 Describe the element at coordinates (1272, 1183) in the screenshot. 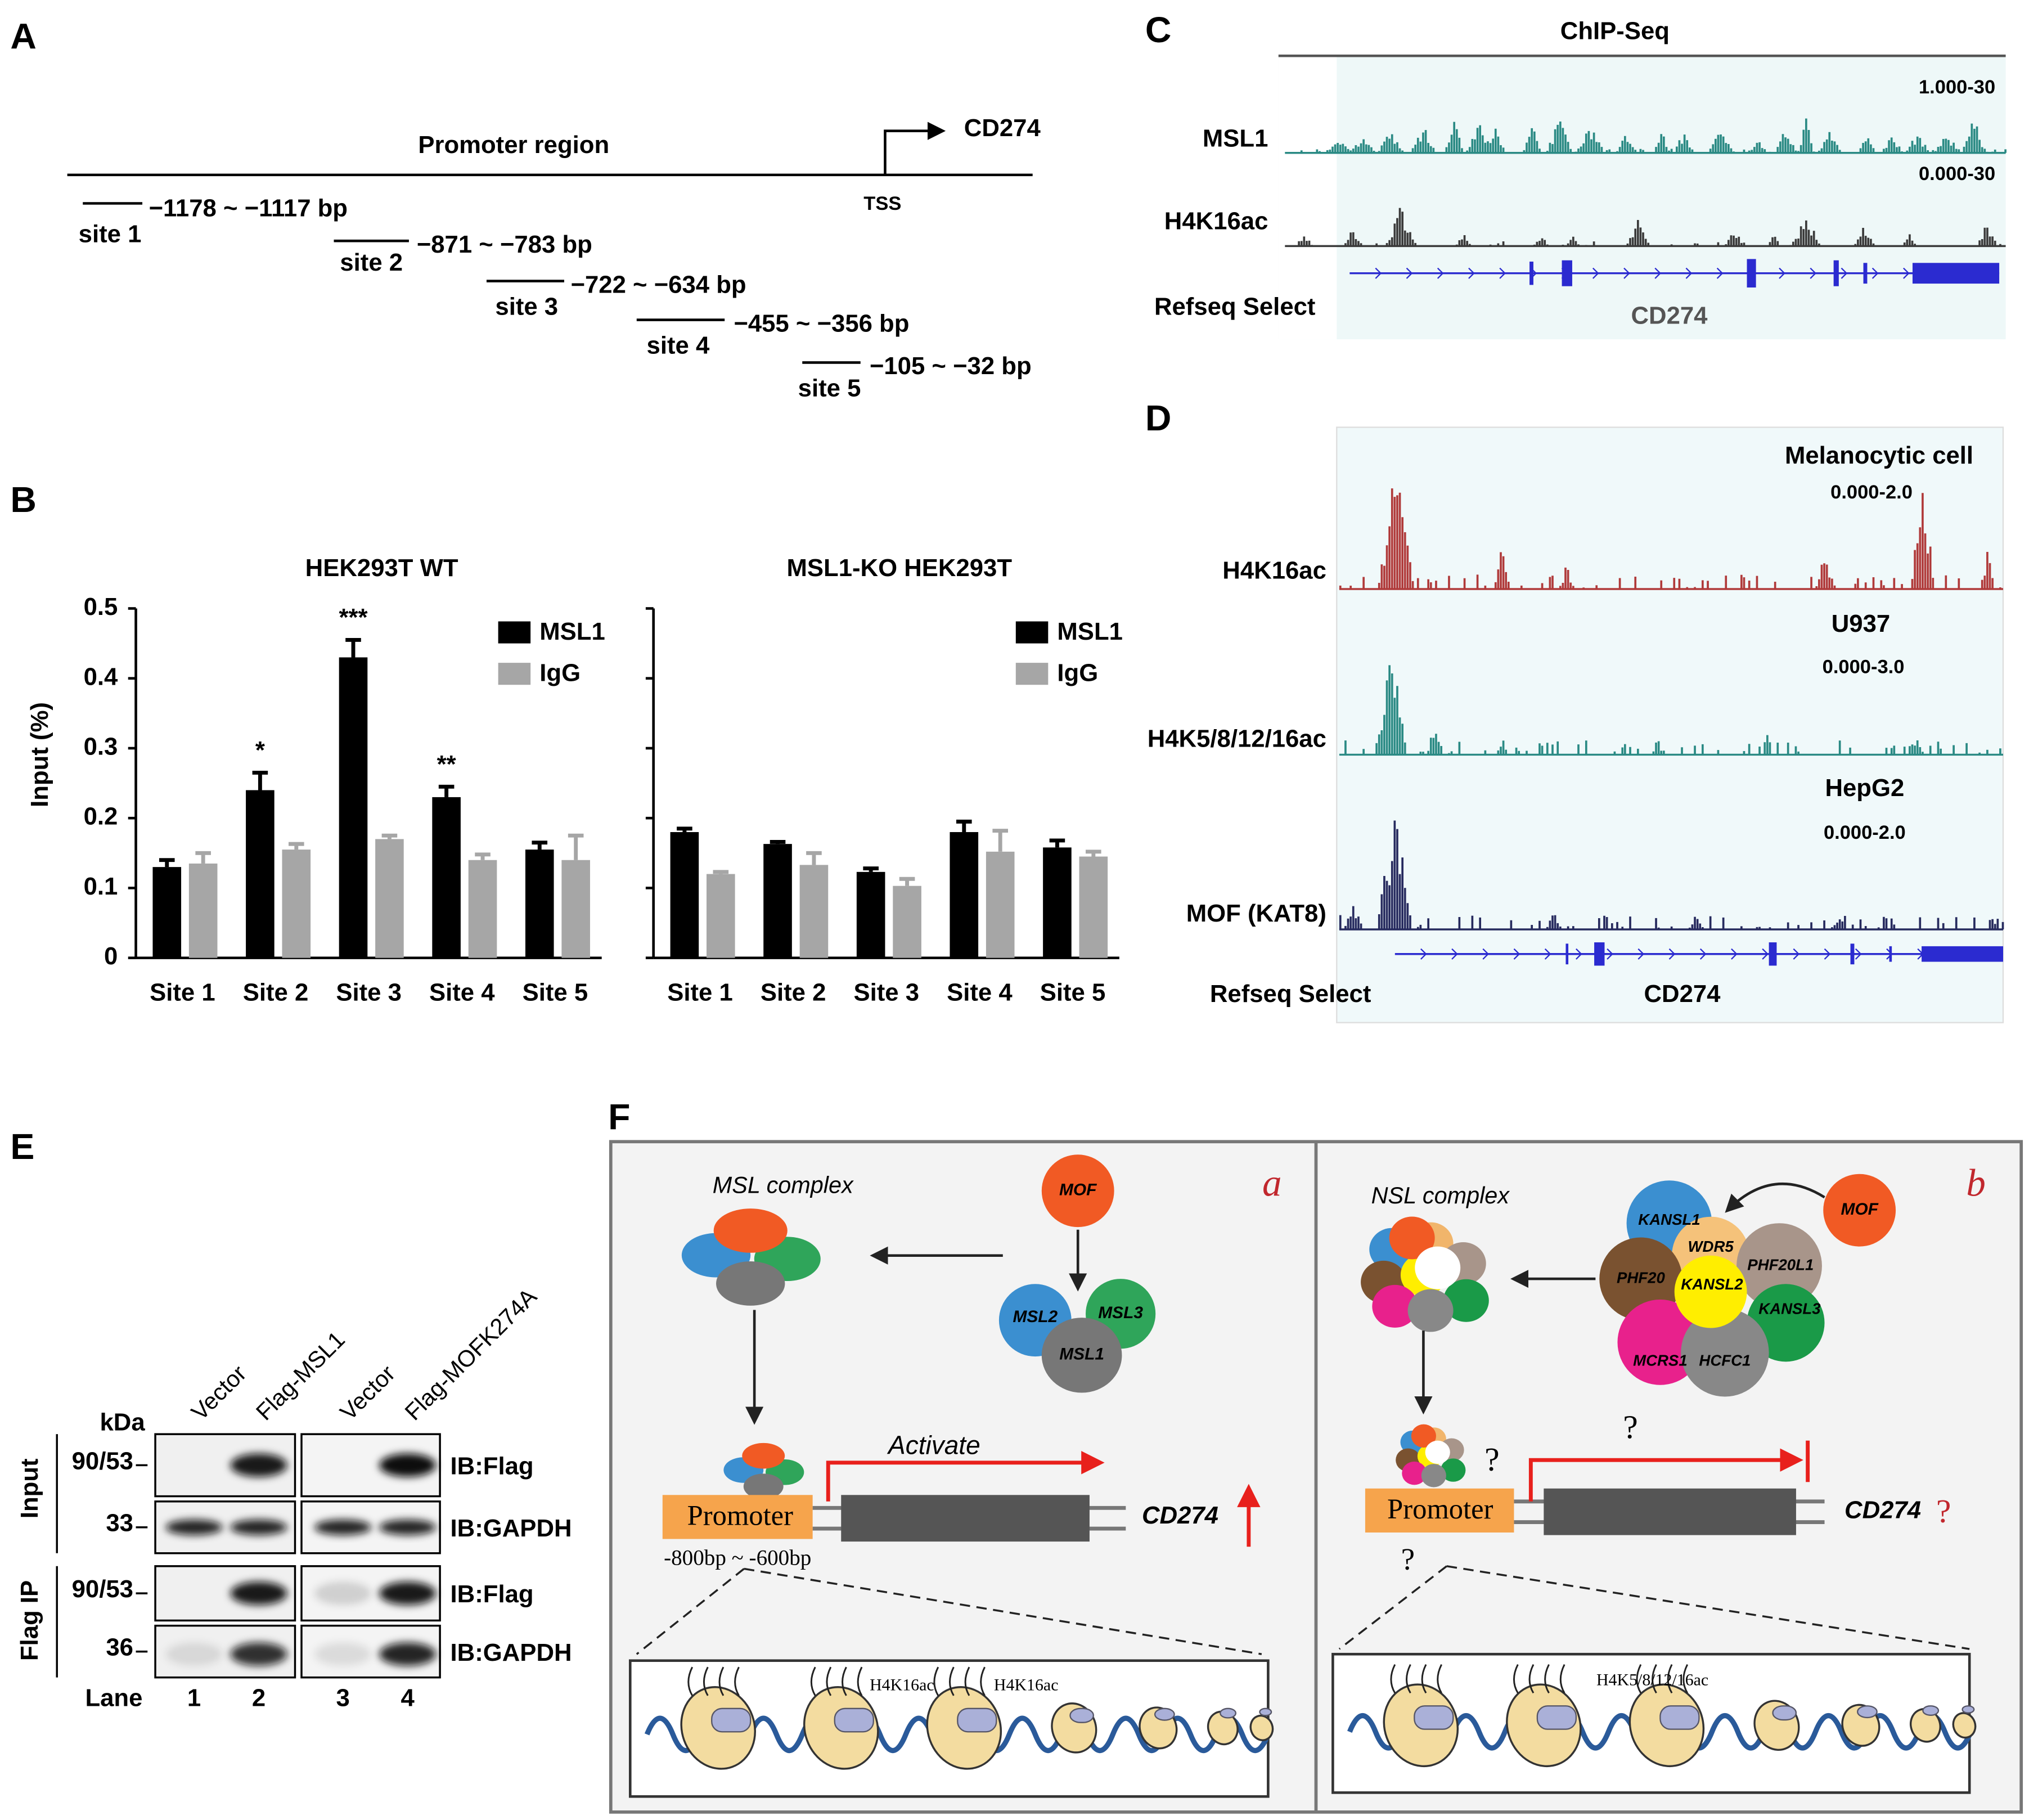

I see `panel-sub: a` at that location.